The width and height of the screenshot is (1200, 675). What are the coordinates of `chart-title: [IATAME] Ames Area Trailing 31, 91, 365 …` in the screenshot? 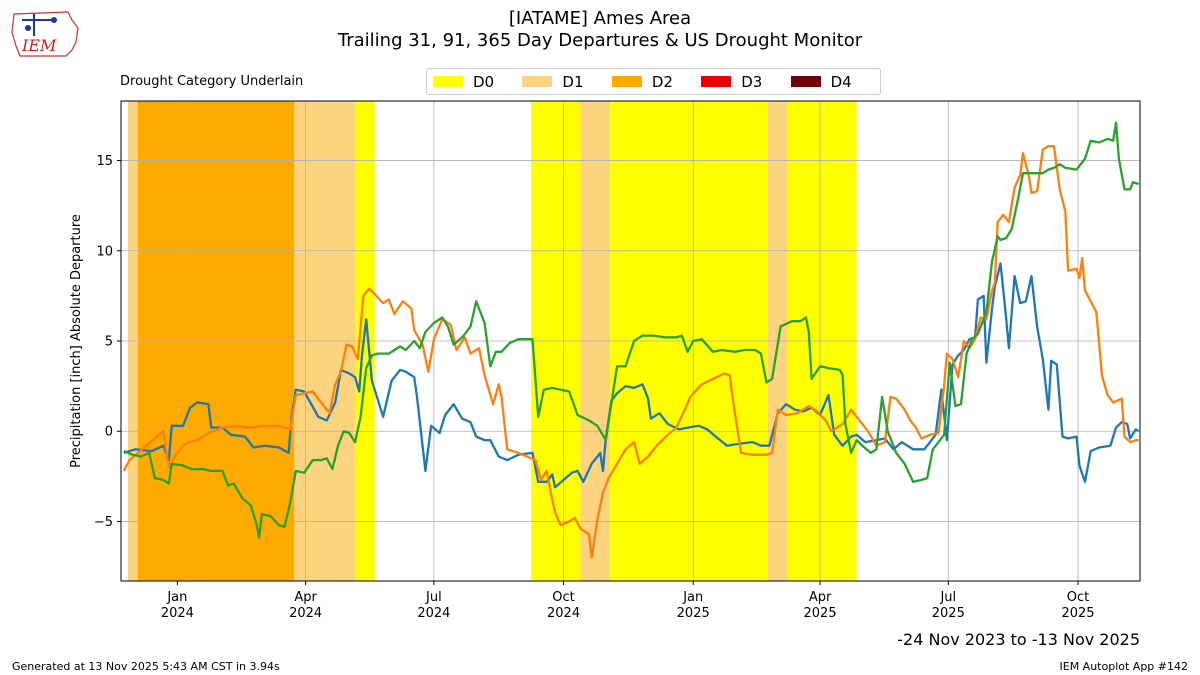 It's located at (600, 30).